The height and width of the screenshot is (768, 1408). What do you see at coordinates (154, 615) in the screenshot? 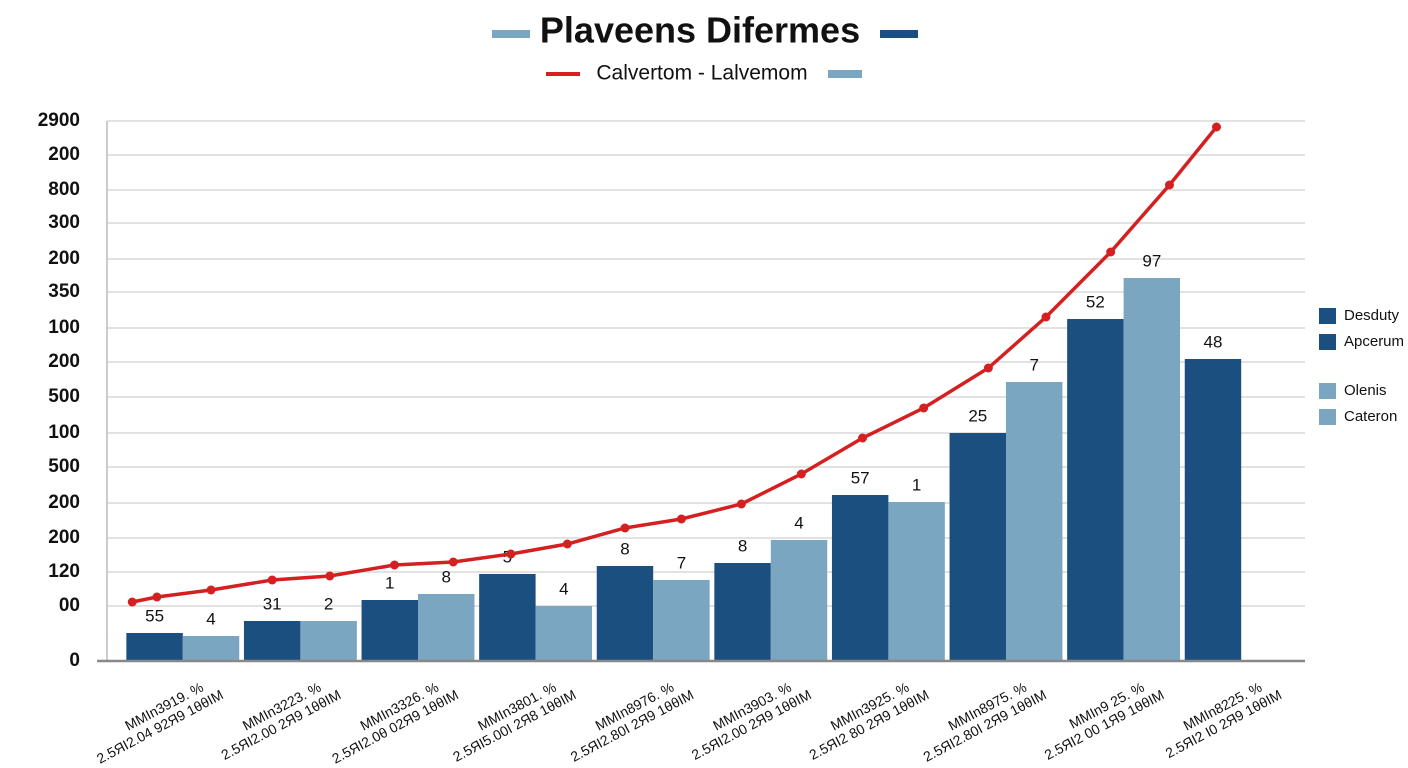
I see `bar-label: 55` at bounding box center [154, 615].